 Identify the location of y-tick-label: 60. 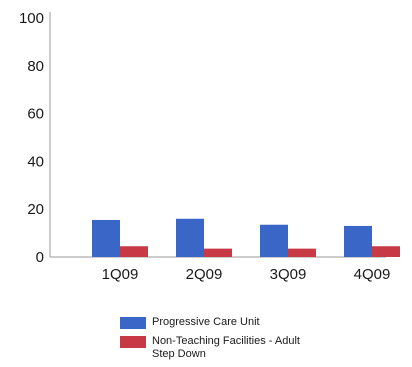
(35, 114).